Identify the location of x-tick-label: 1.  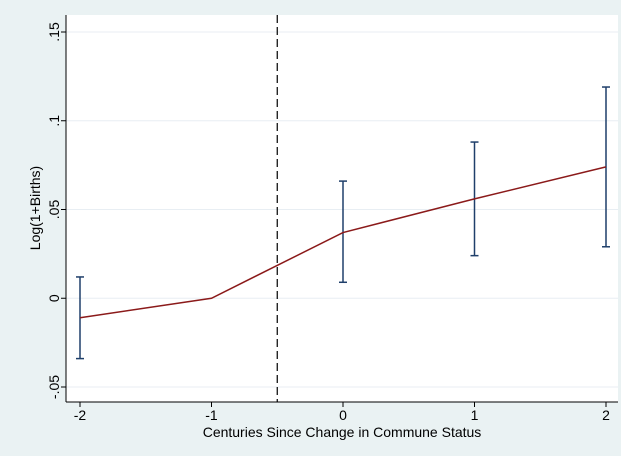
(475, 415).